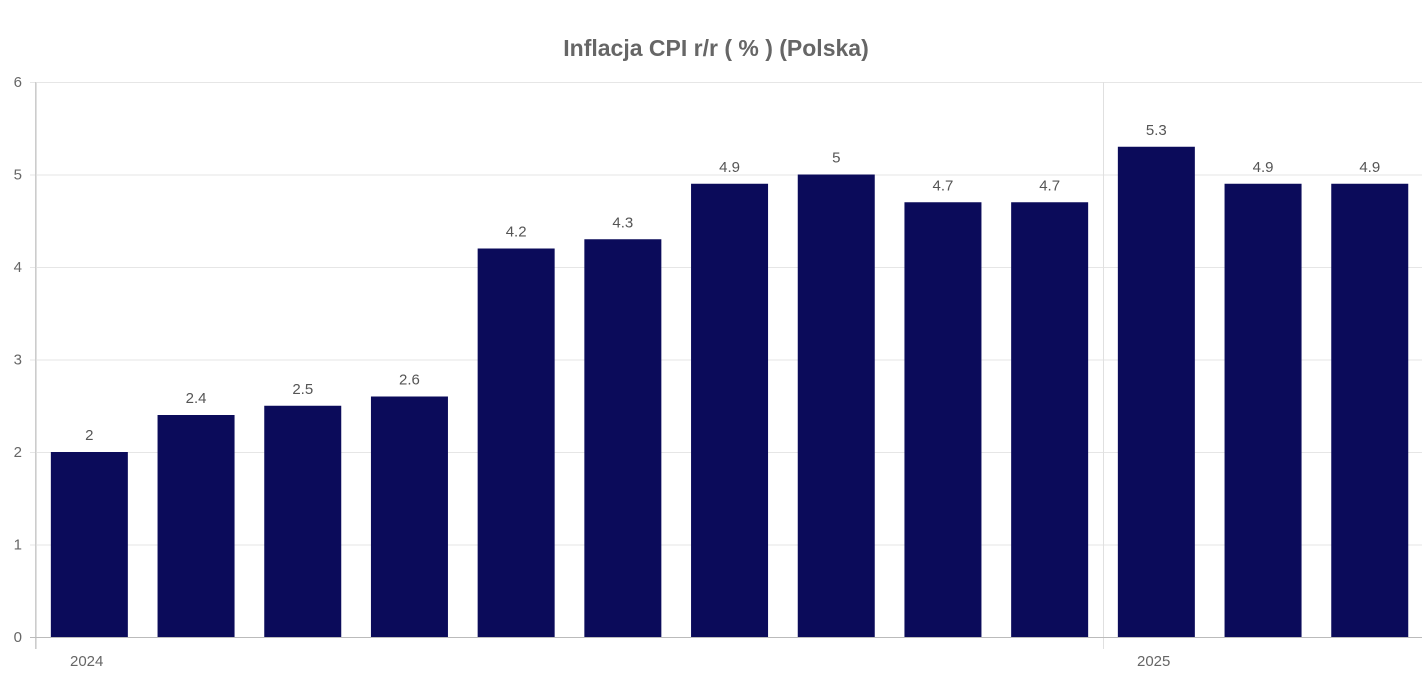 The height and width of the screenshot is (674, 1427). What do you see at coordinates (18, 267) in the screenshot?
I see `y-tick-label: 4` at bounding box center [18, 267].